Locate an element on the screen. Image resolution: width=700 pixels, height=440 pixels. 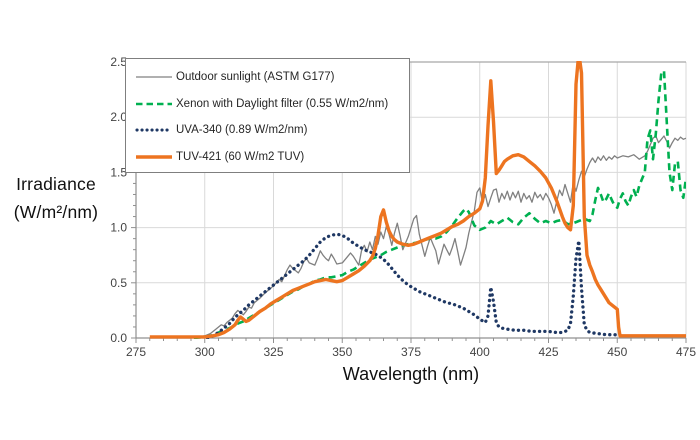
y-tick-label: 2.0 is located at coordinates (118, 117).